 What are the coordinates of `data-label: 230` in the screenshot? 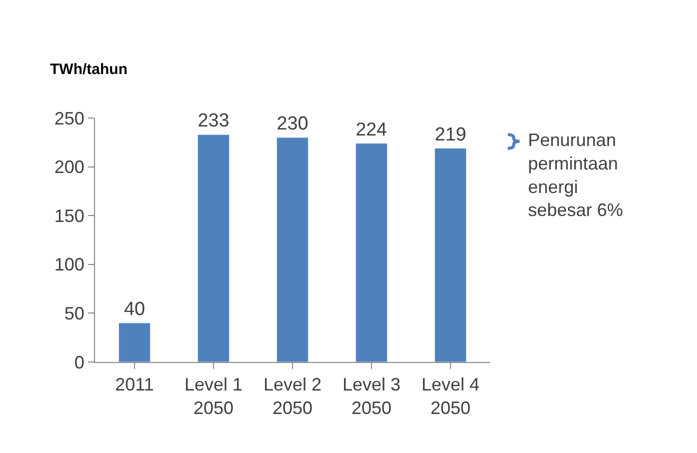 It's located at (292, 124).